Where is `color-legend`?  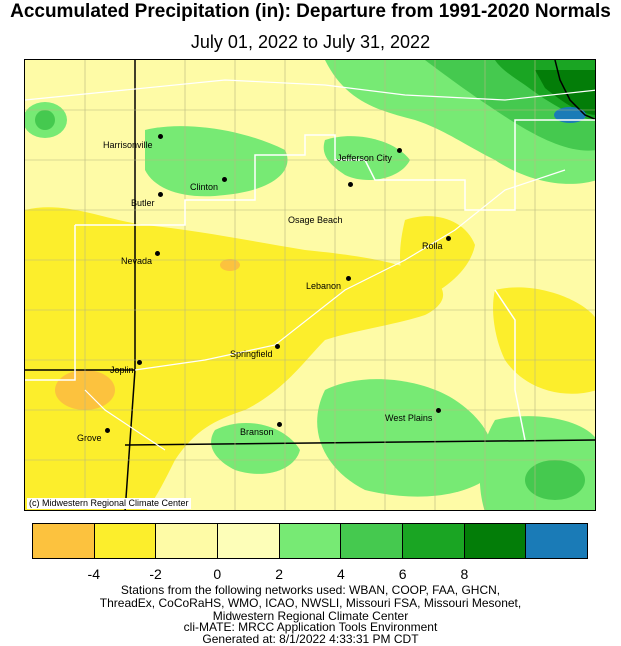
color-legend is located at coordinates (310, 541).